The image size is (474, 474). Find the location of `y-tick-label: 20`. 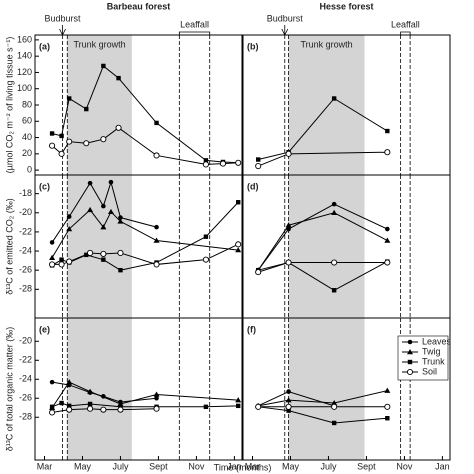

y-tick-label: 20 is located at coordinates (27, 153).